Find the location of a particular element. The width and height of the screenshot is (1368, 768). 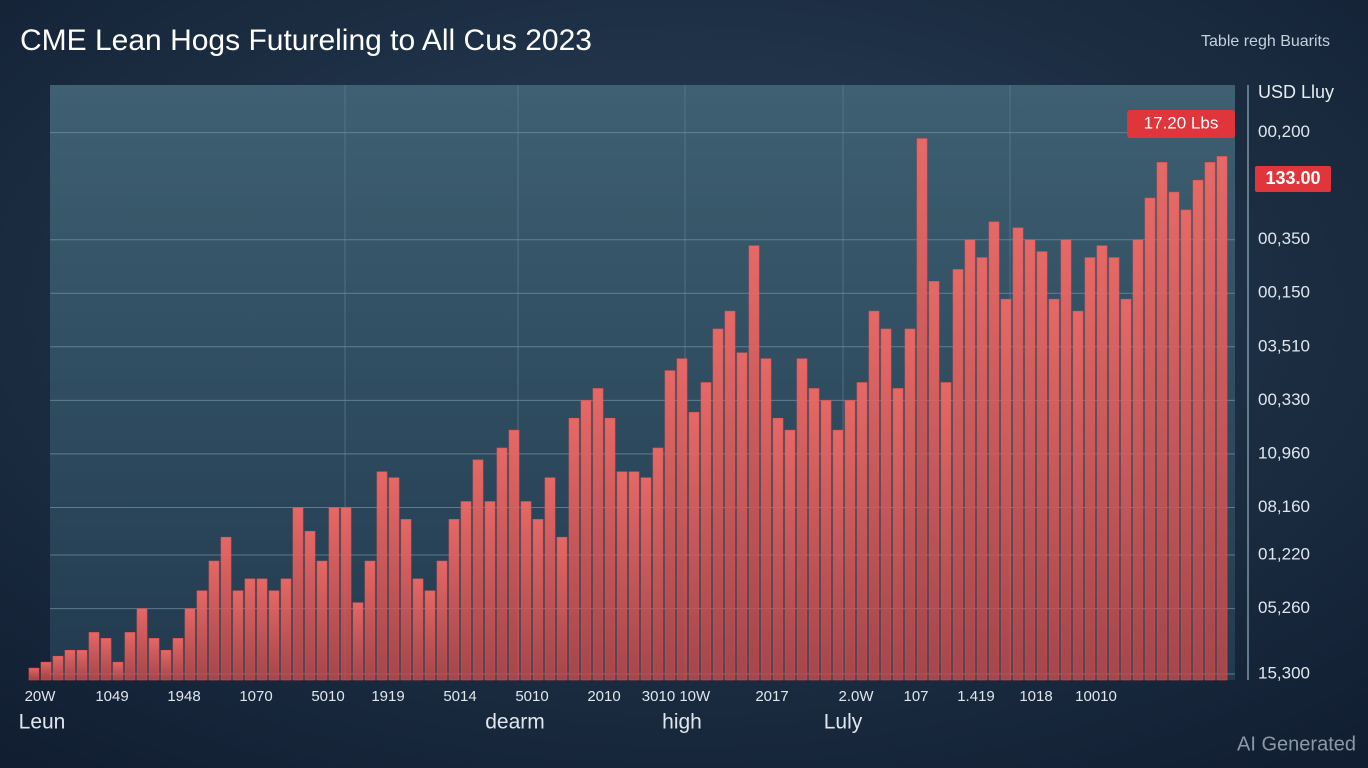

y-tick-label: 03,510 is located at coordinates (1284, 345).